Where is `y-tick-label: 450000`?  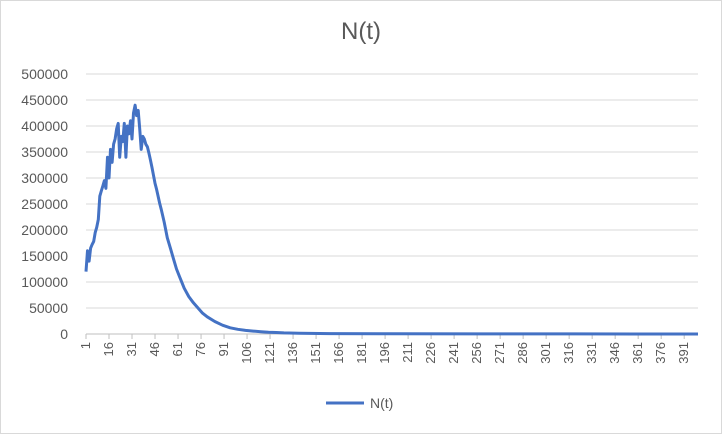
y-tick-label: 450000 is located at coordinates (44, 100).